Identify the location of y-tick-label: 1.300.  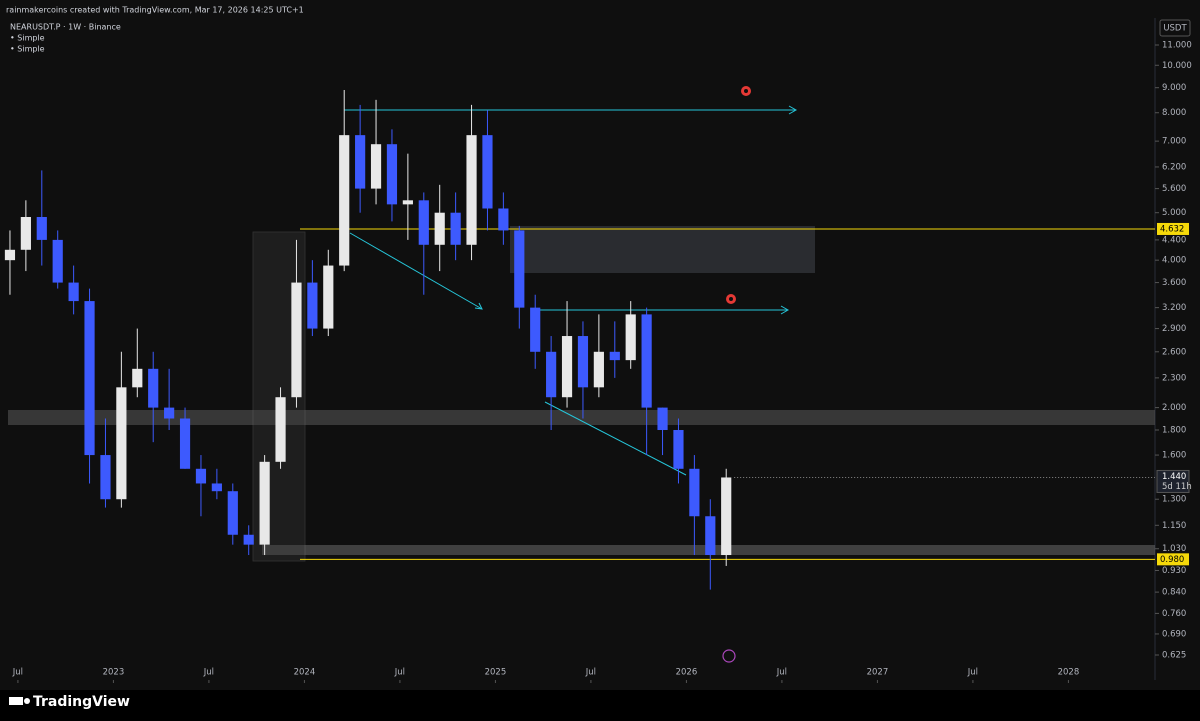
(1174, 500).